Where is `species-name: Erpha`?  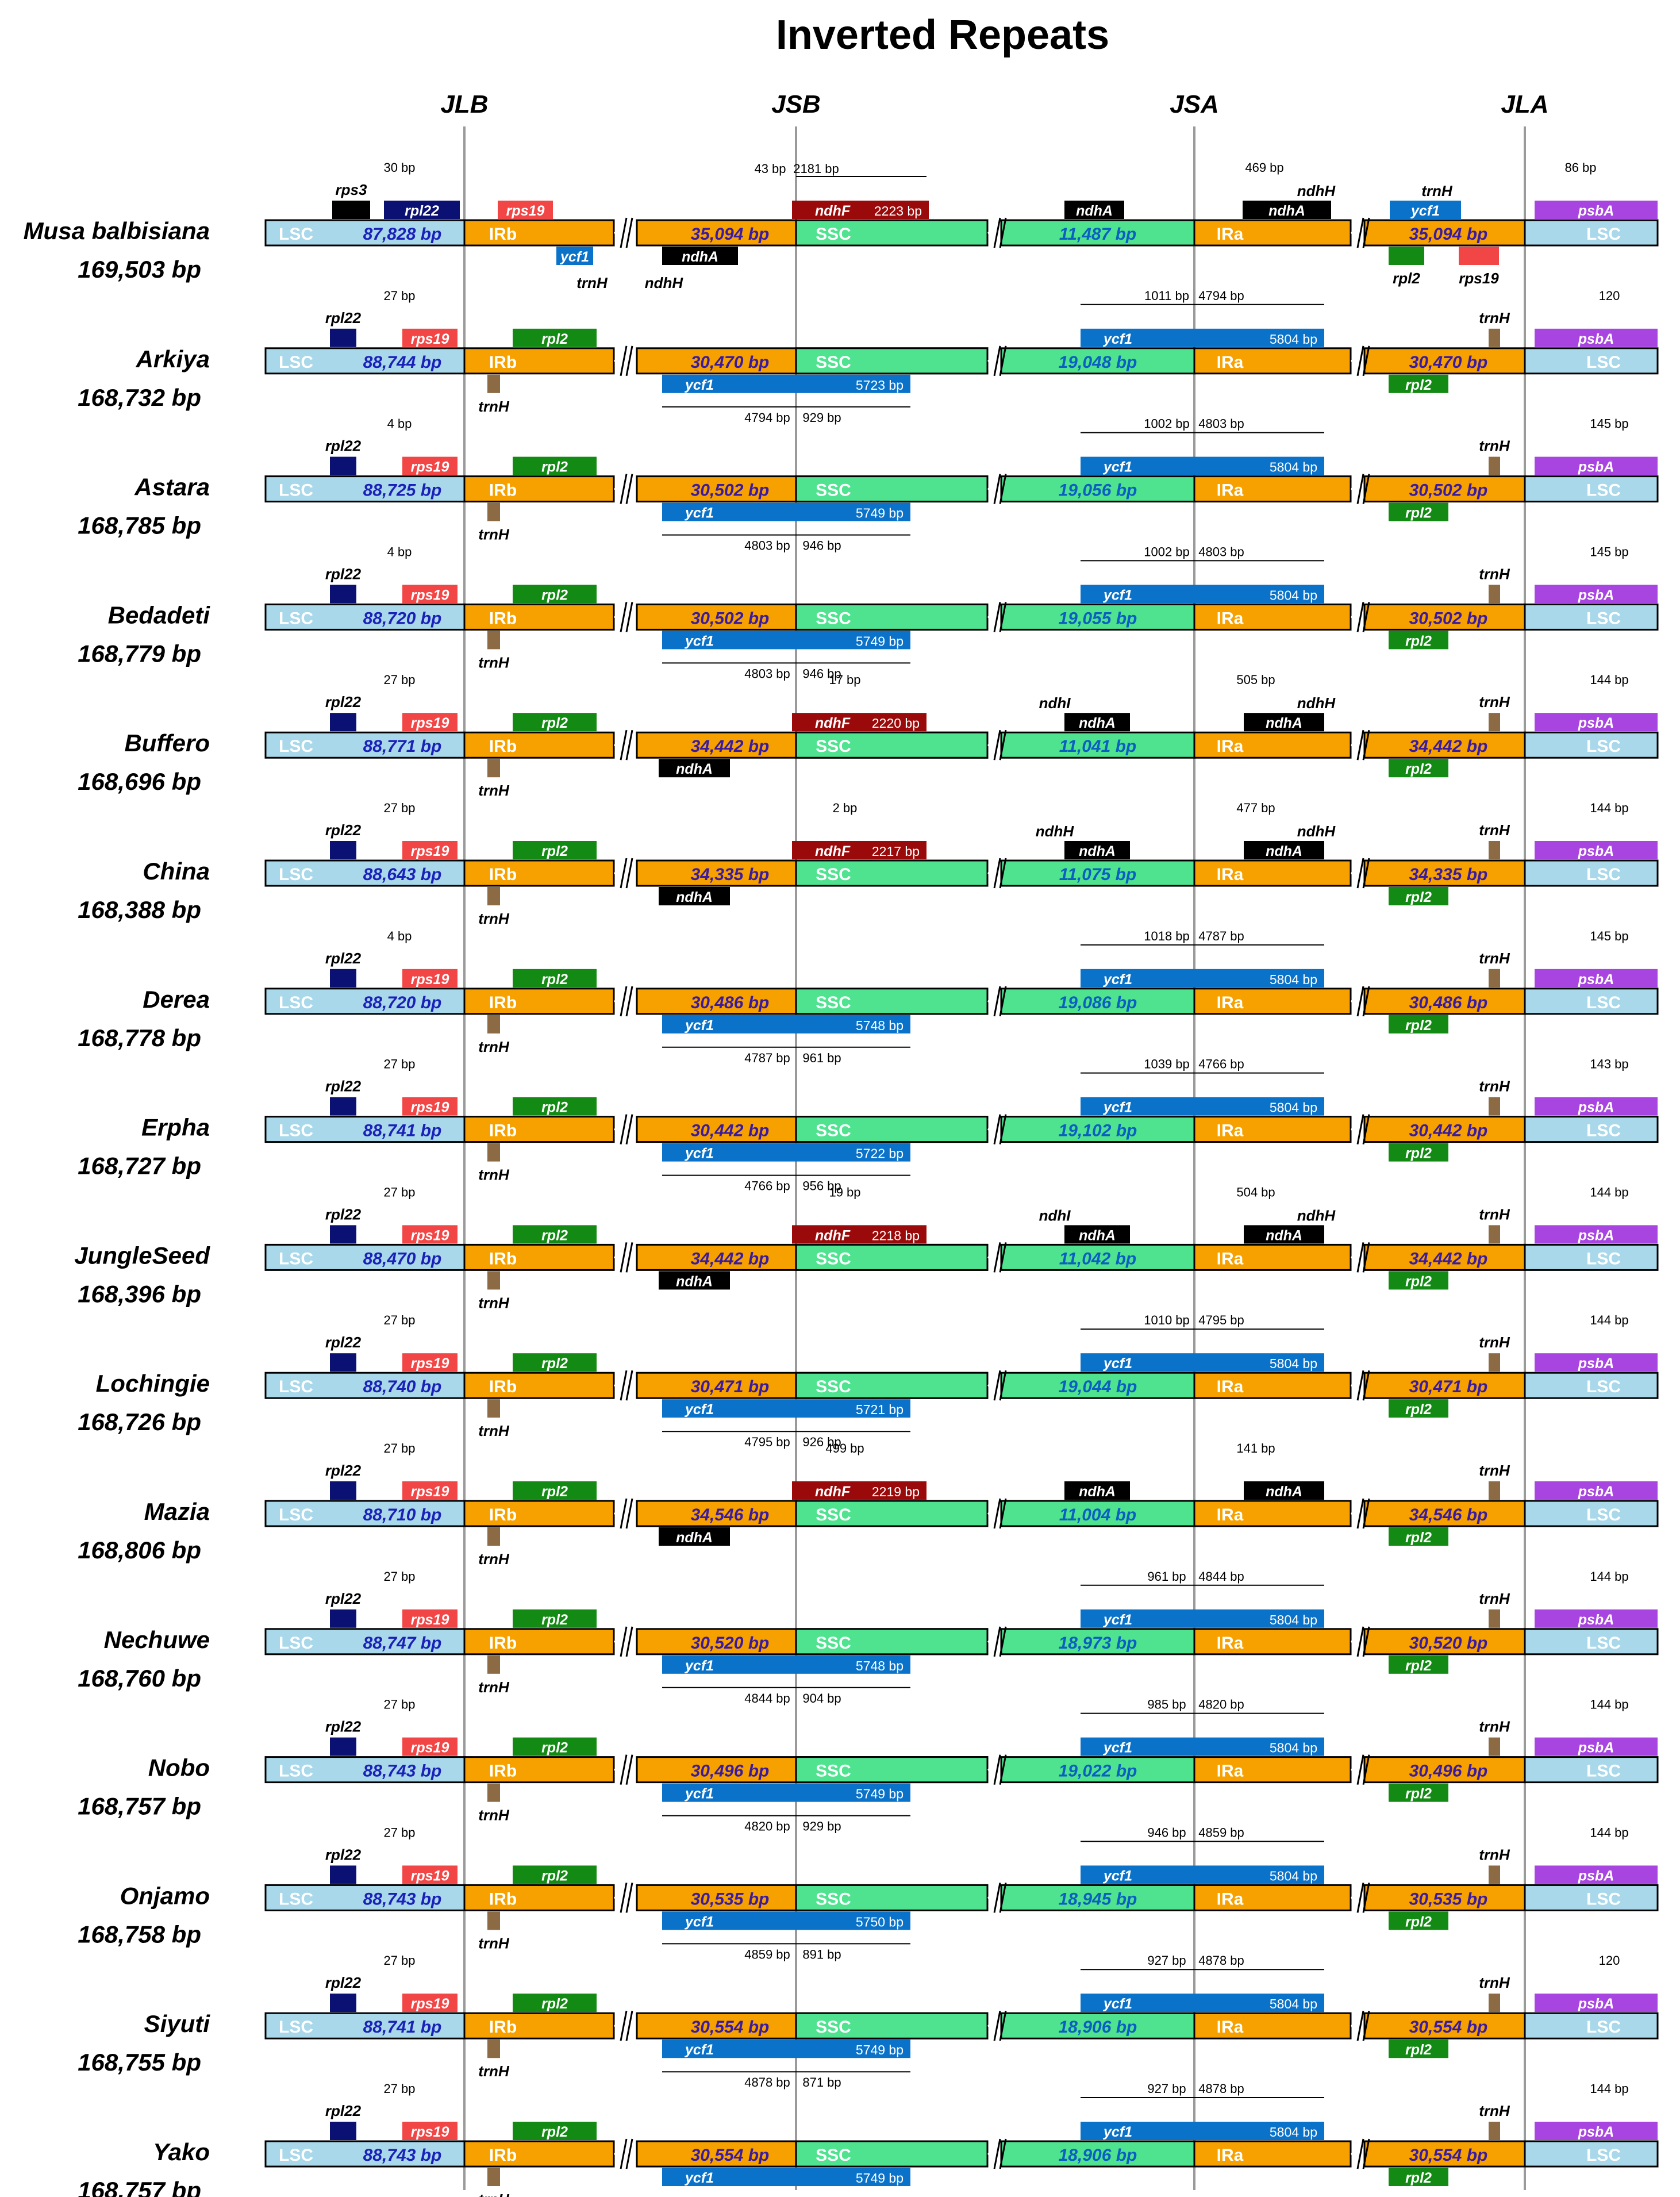
species-name: Erpha is located at coordinates (175, 1127).